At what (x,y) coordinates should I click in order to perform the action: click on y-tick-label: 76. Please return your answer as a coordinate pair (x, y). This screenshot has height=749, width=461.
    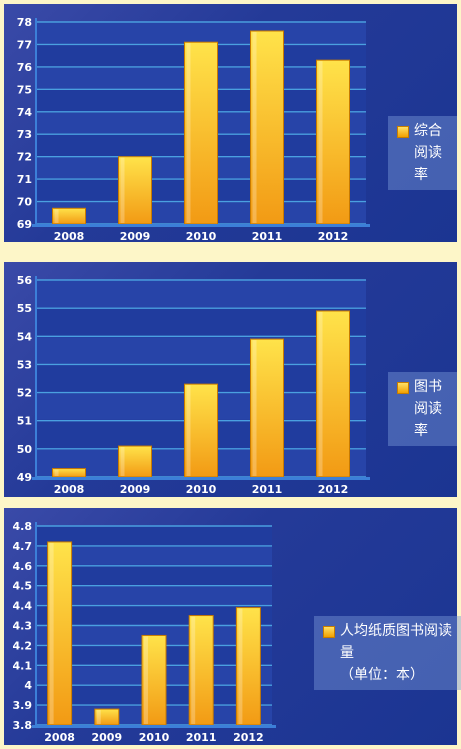
    Looking at the image, I should click on (25, 67).